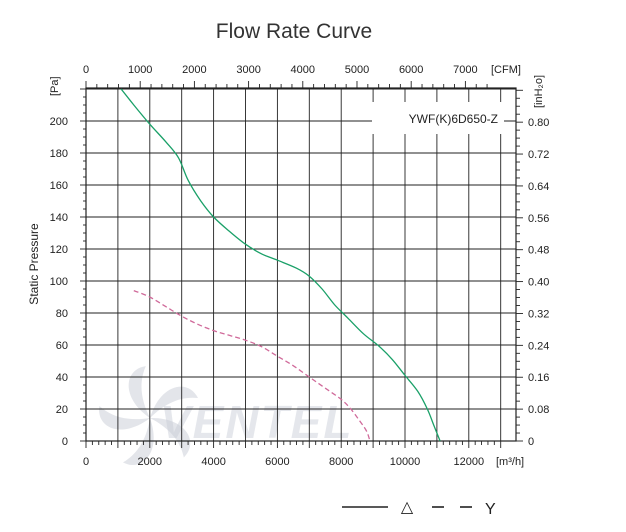 This screenshot has height=532, width=626. What do you see at coordinates (469, 462) in the screenshot?
I see `x-tick-label: 12000` at bounding box center [469, 462].